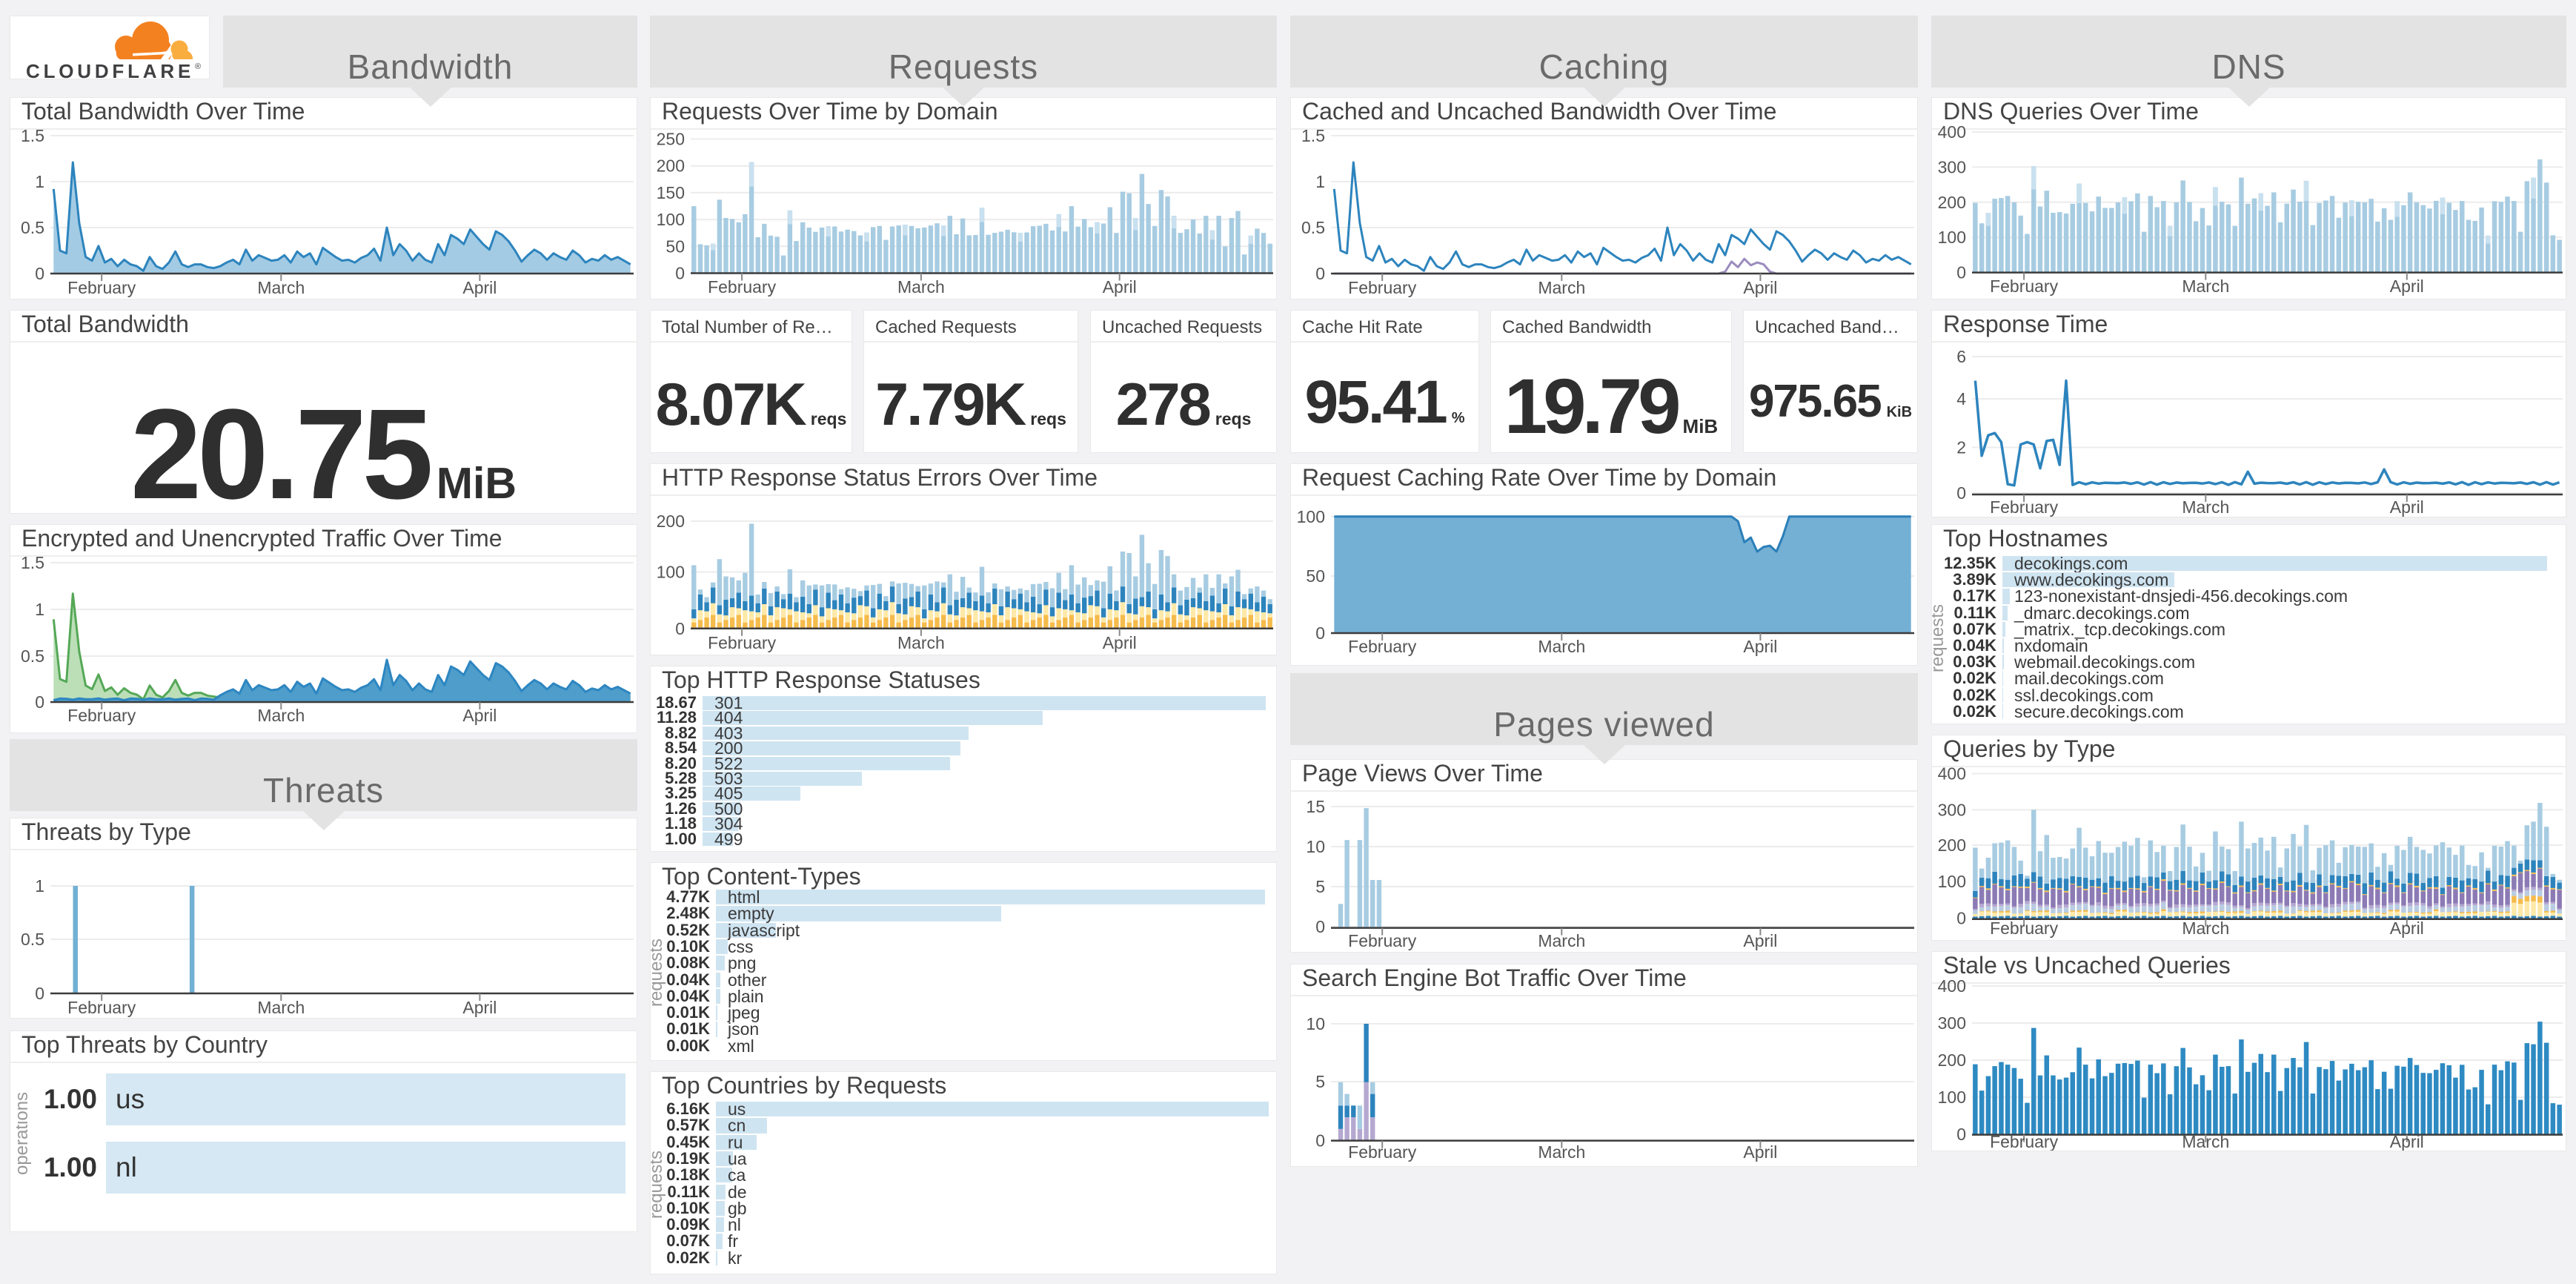  What do you see at coordinates (1961, 447) in the screenshot?
I see `svg-text: 2` at bounding box center [1961, 447].